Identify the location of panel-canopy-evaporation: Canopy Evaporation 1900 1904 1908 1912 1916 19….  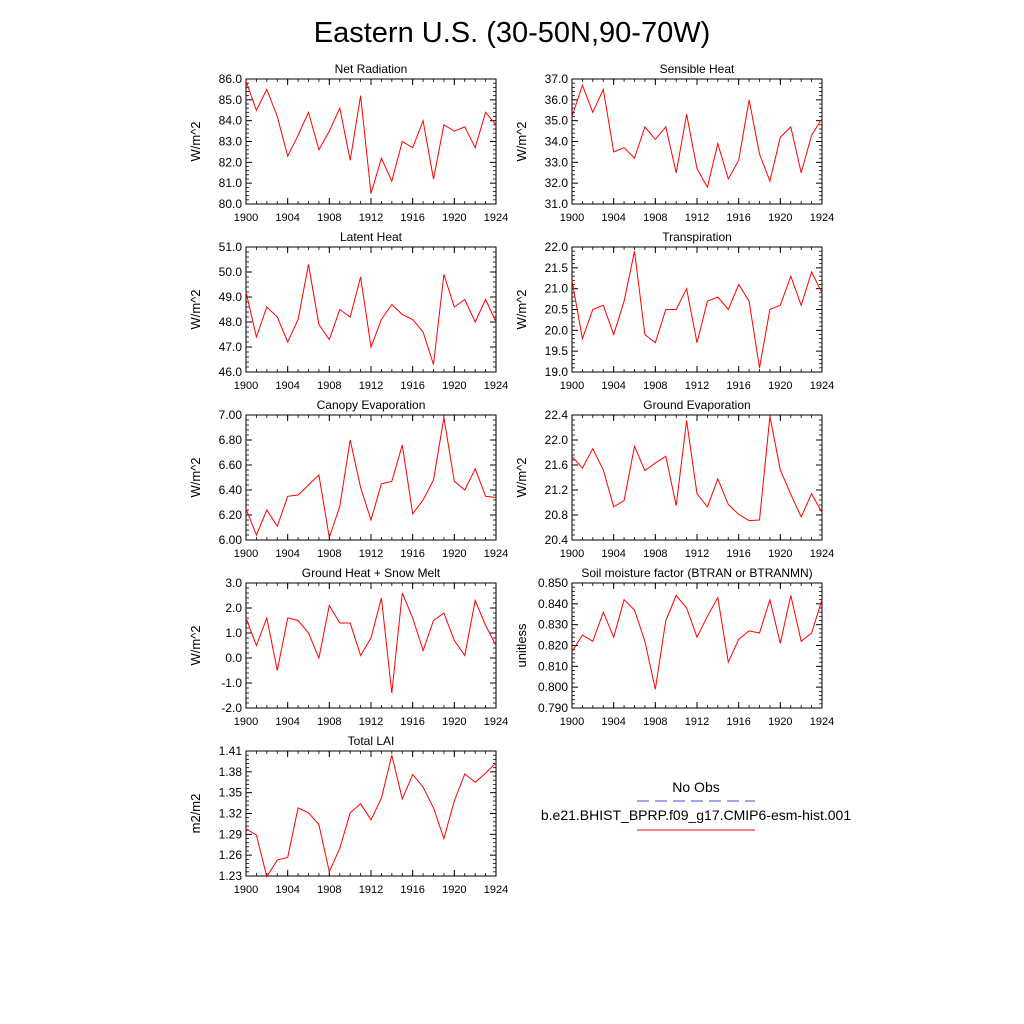
(348, 479).